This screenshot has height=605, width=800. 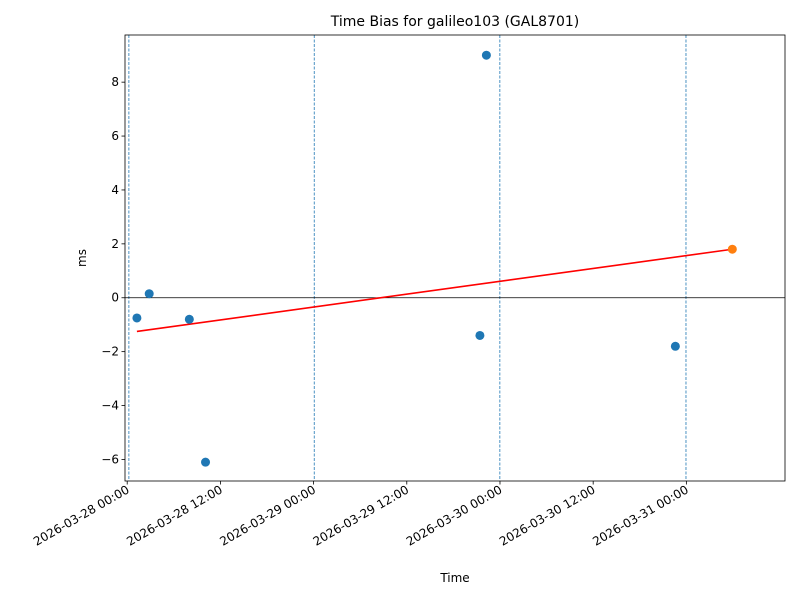 I want to click on y-tick-label: −6, so click(x=110, y=459).